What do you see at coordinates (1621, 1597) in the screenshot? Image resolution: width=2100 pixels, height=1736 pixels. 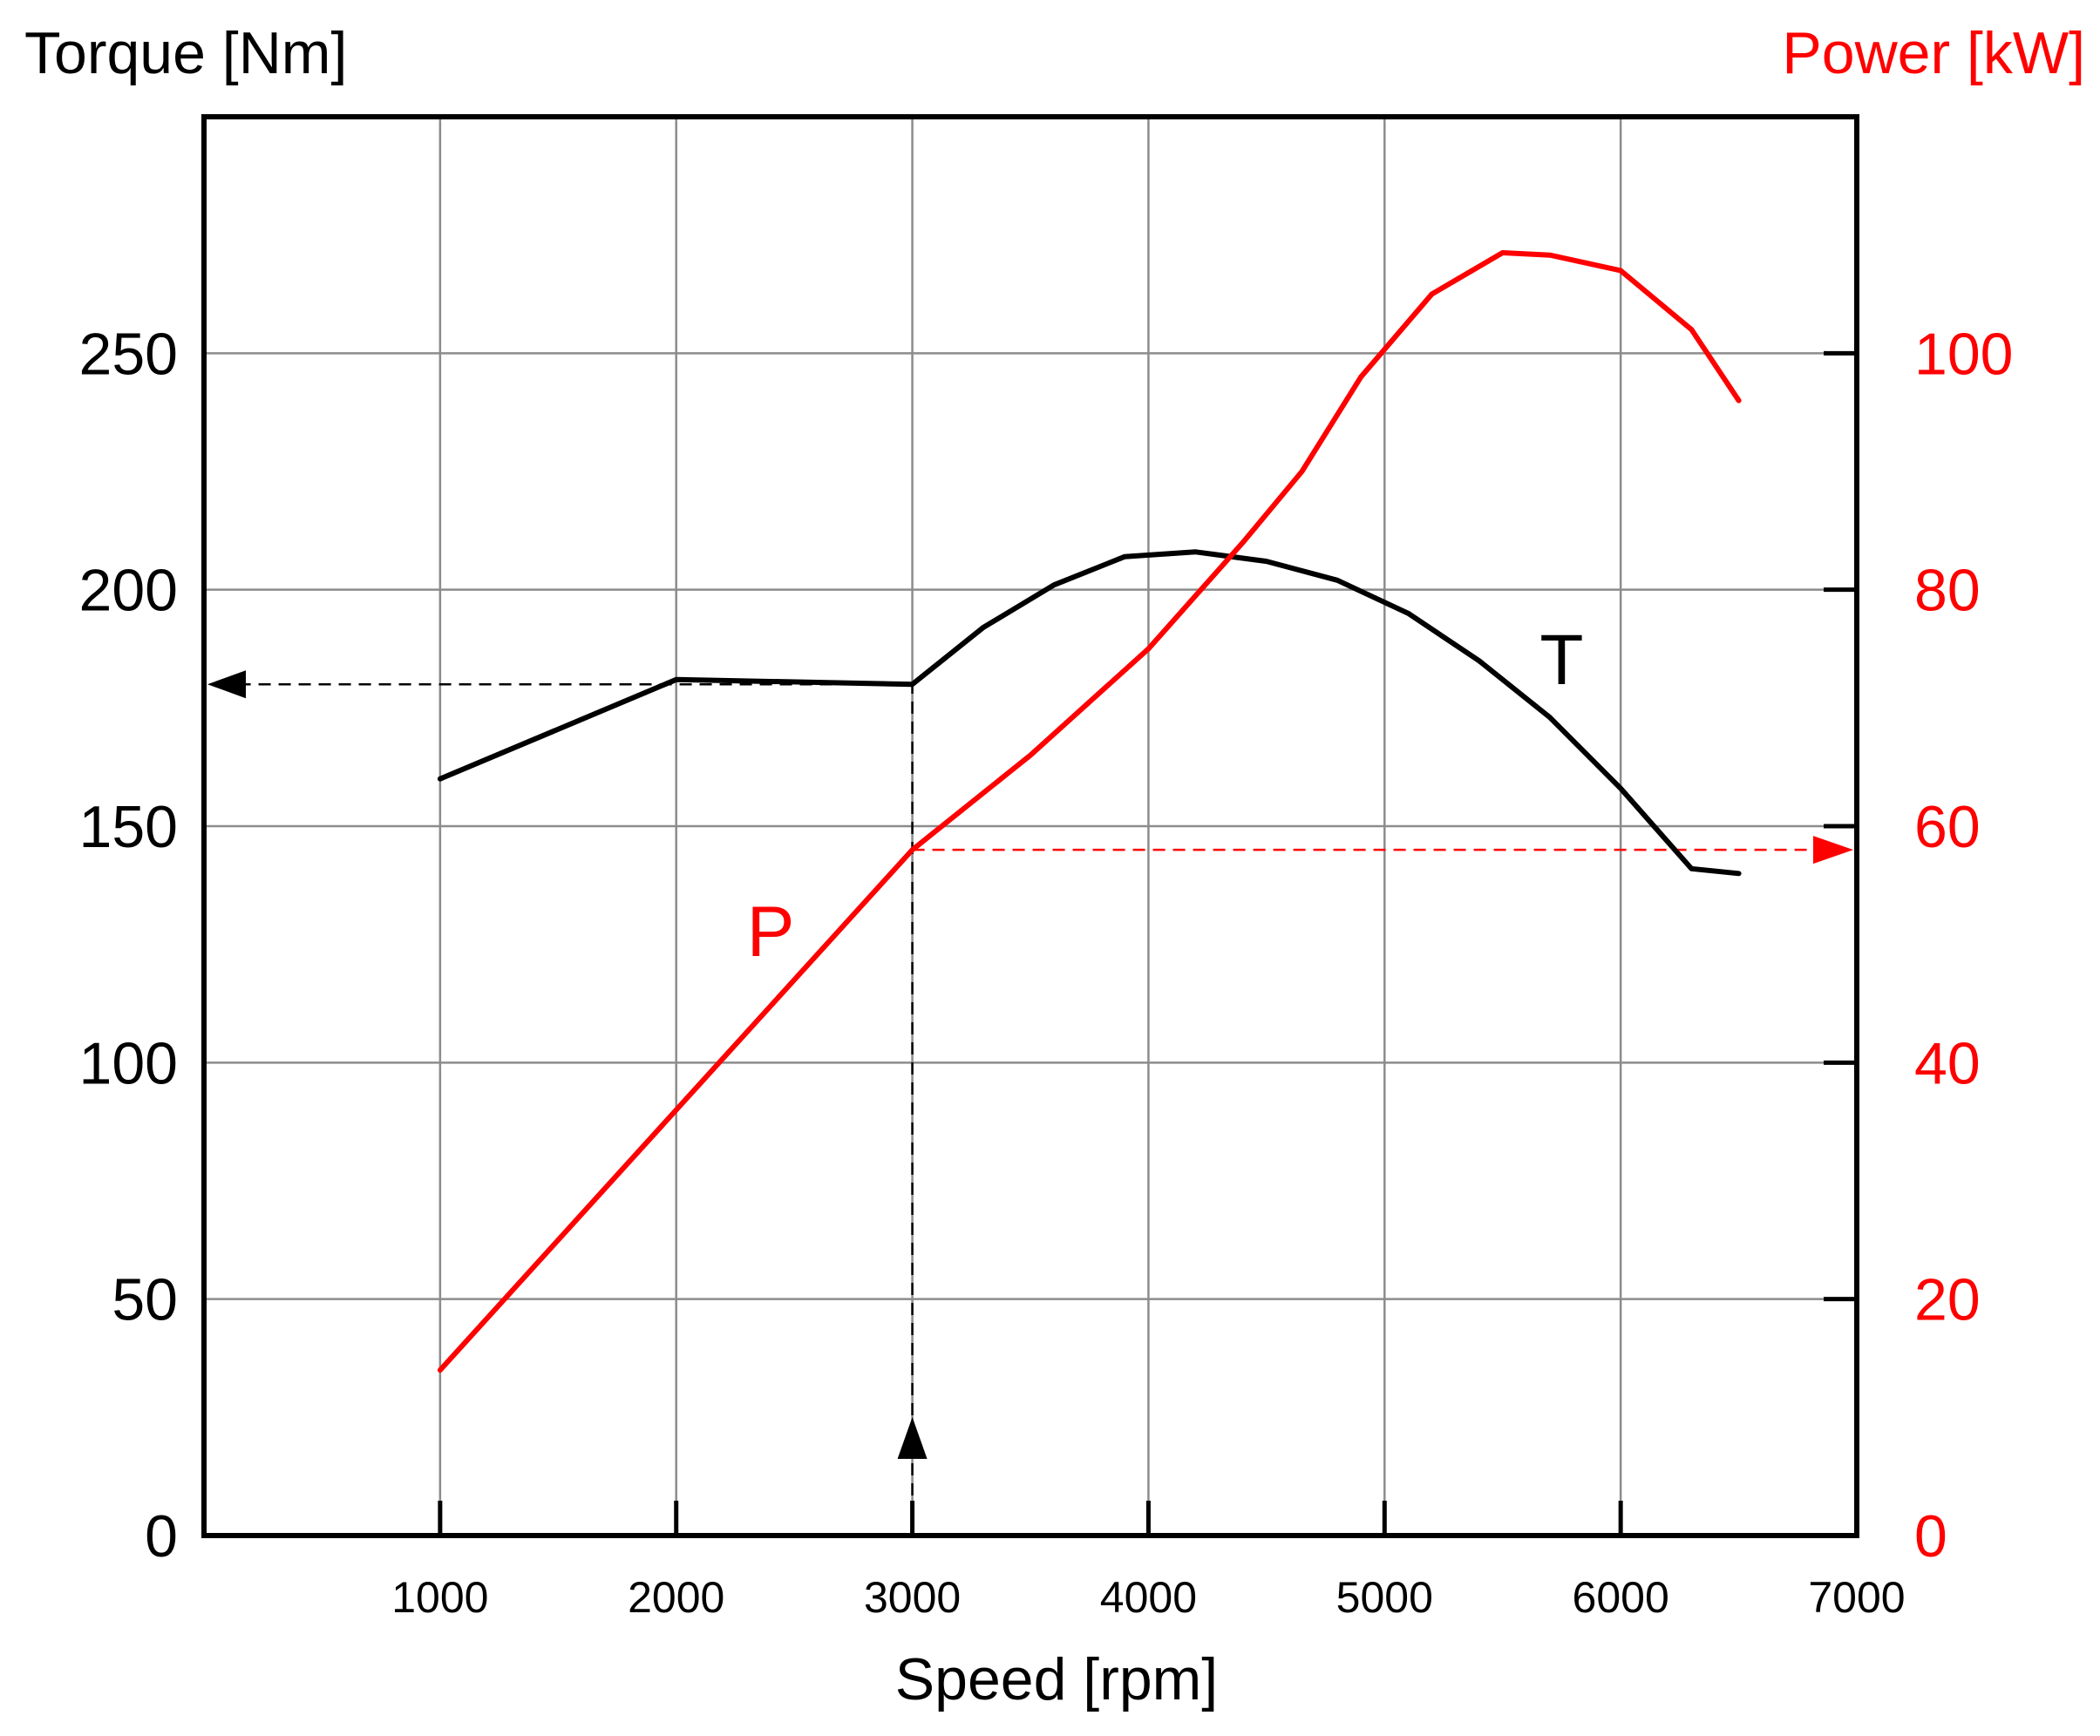 I see `x-tick-label: 6000` at bounding box center [1621, 1597].